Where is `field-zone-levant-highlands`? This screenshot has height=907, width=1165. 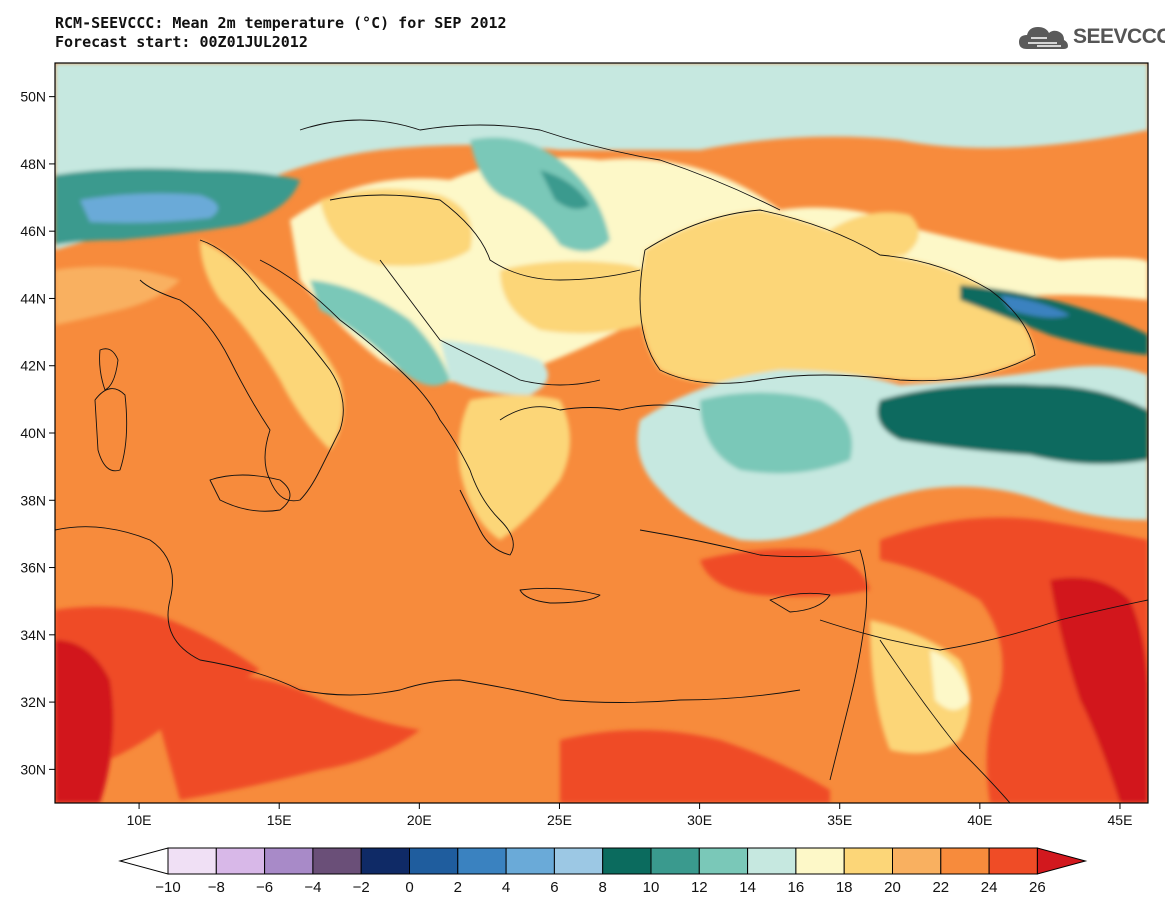
field-zone-levant-highlands is located at coordinates (920, 687).